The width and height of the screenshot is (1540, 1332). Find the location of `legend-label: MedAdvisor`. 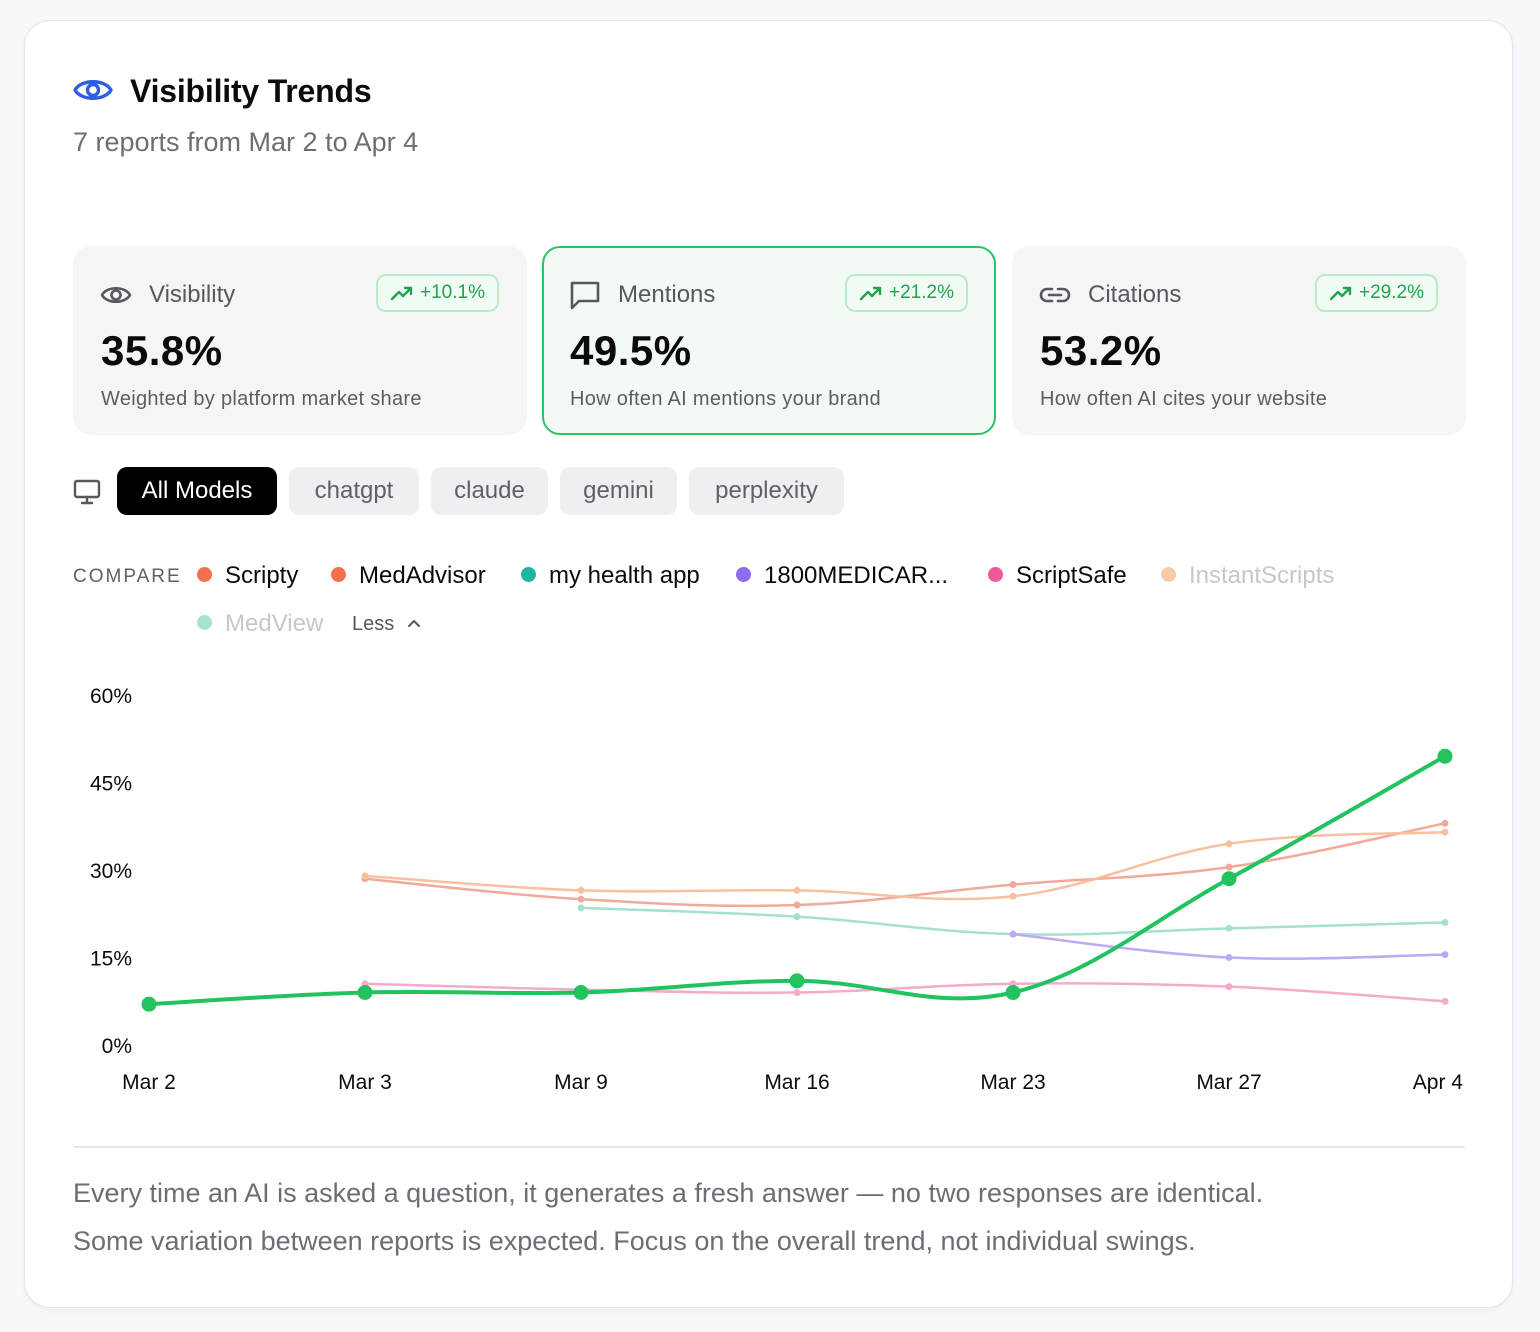

legend-label: MedAdvisor is located at coordinates (422, 575).